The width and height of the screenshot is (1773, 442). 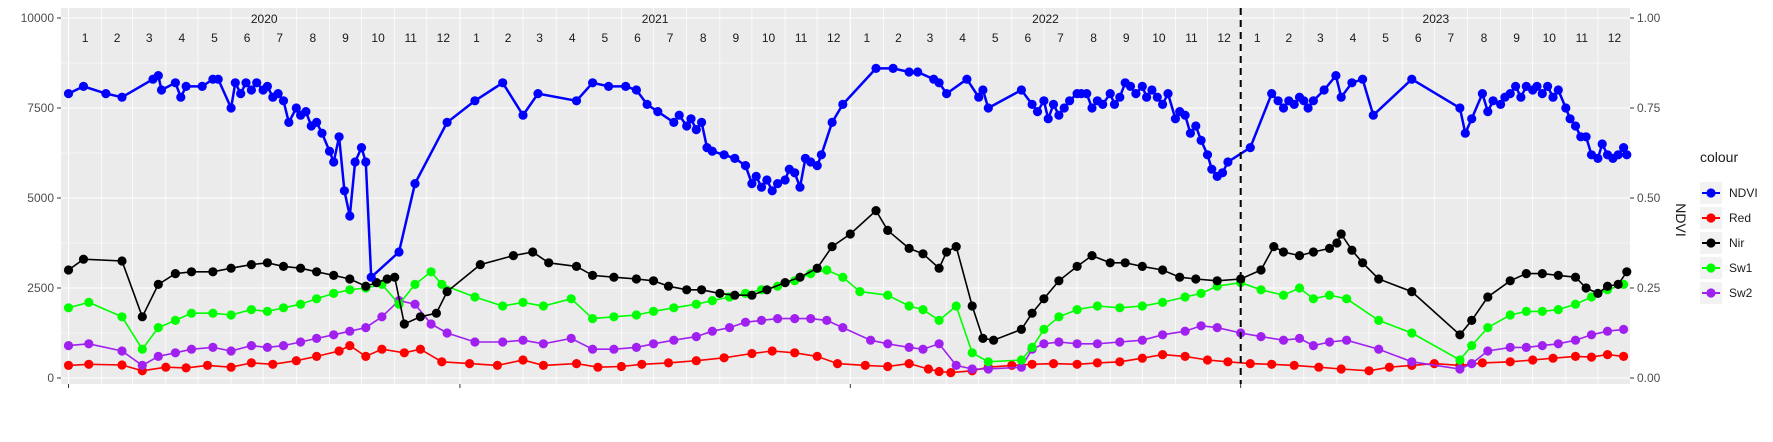 I want to click on month-label: 2, so click(x=508, y=38).